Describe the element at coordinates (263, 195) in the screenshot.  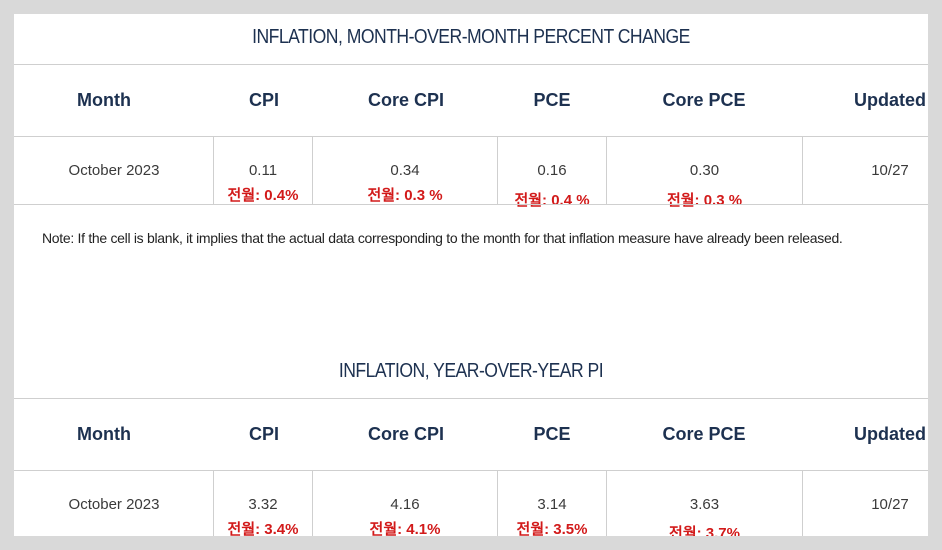
I see `prev-month-annotation-cpi: 전월: 0.4%` at that location.